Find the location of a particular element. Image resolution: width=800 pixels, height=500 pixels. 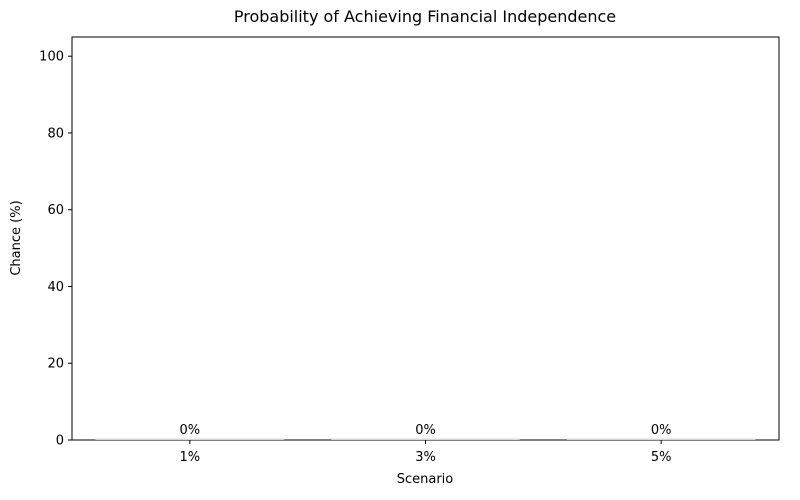

y-tick-label: 0 is located at coordinates (60, 441).